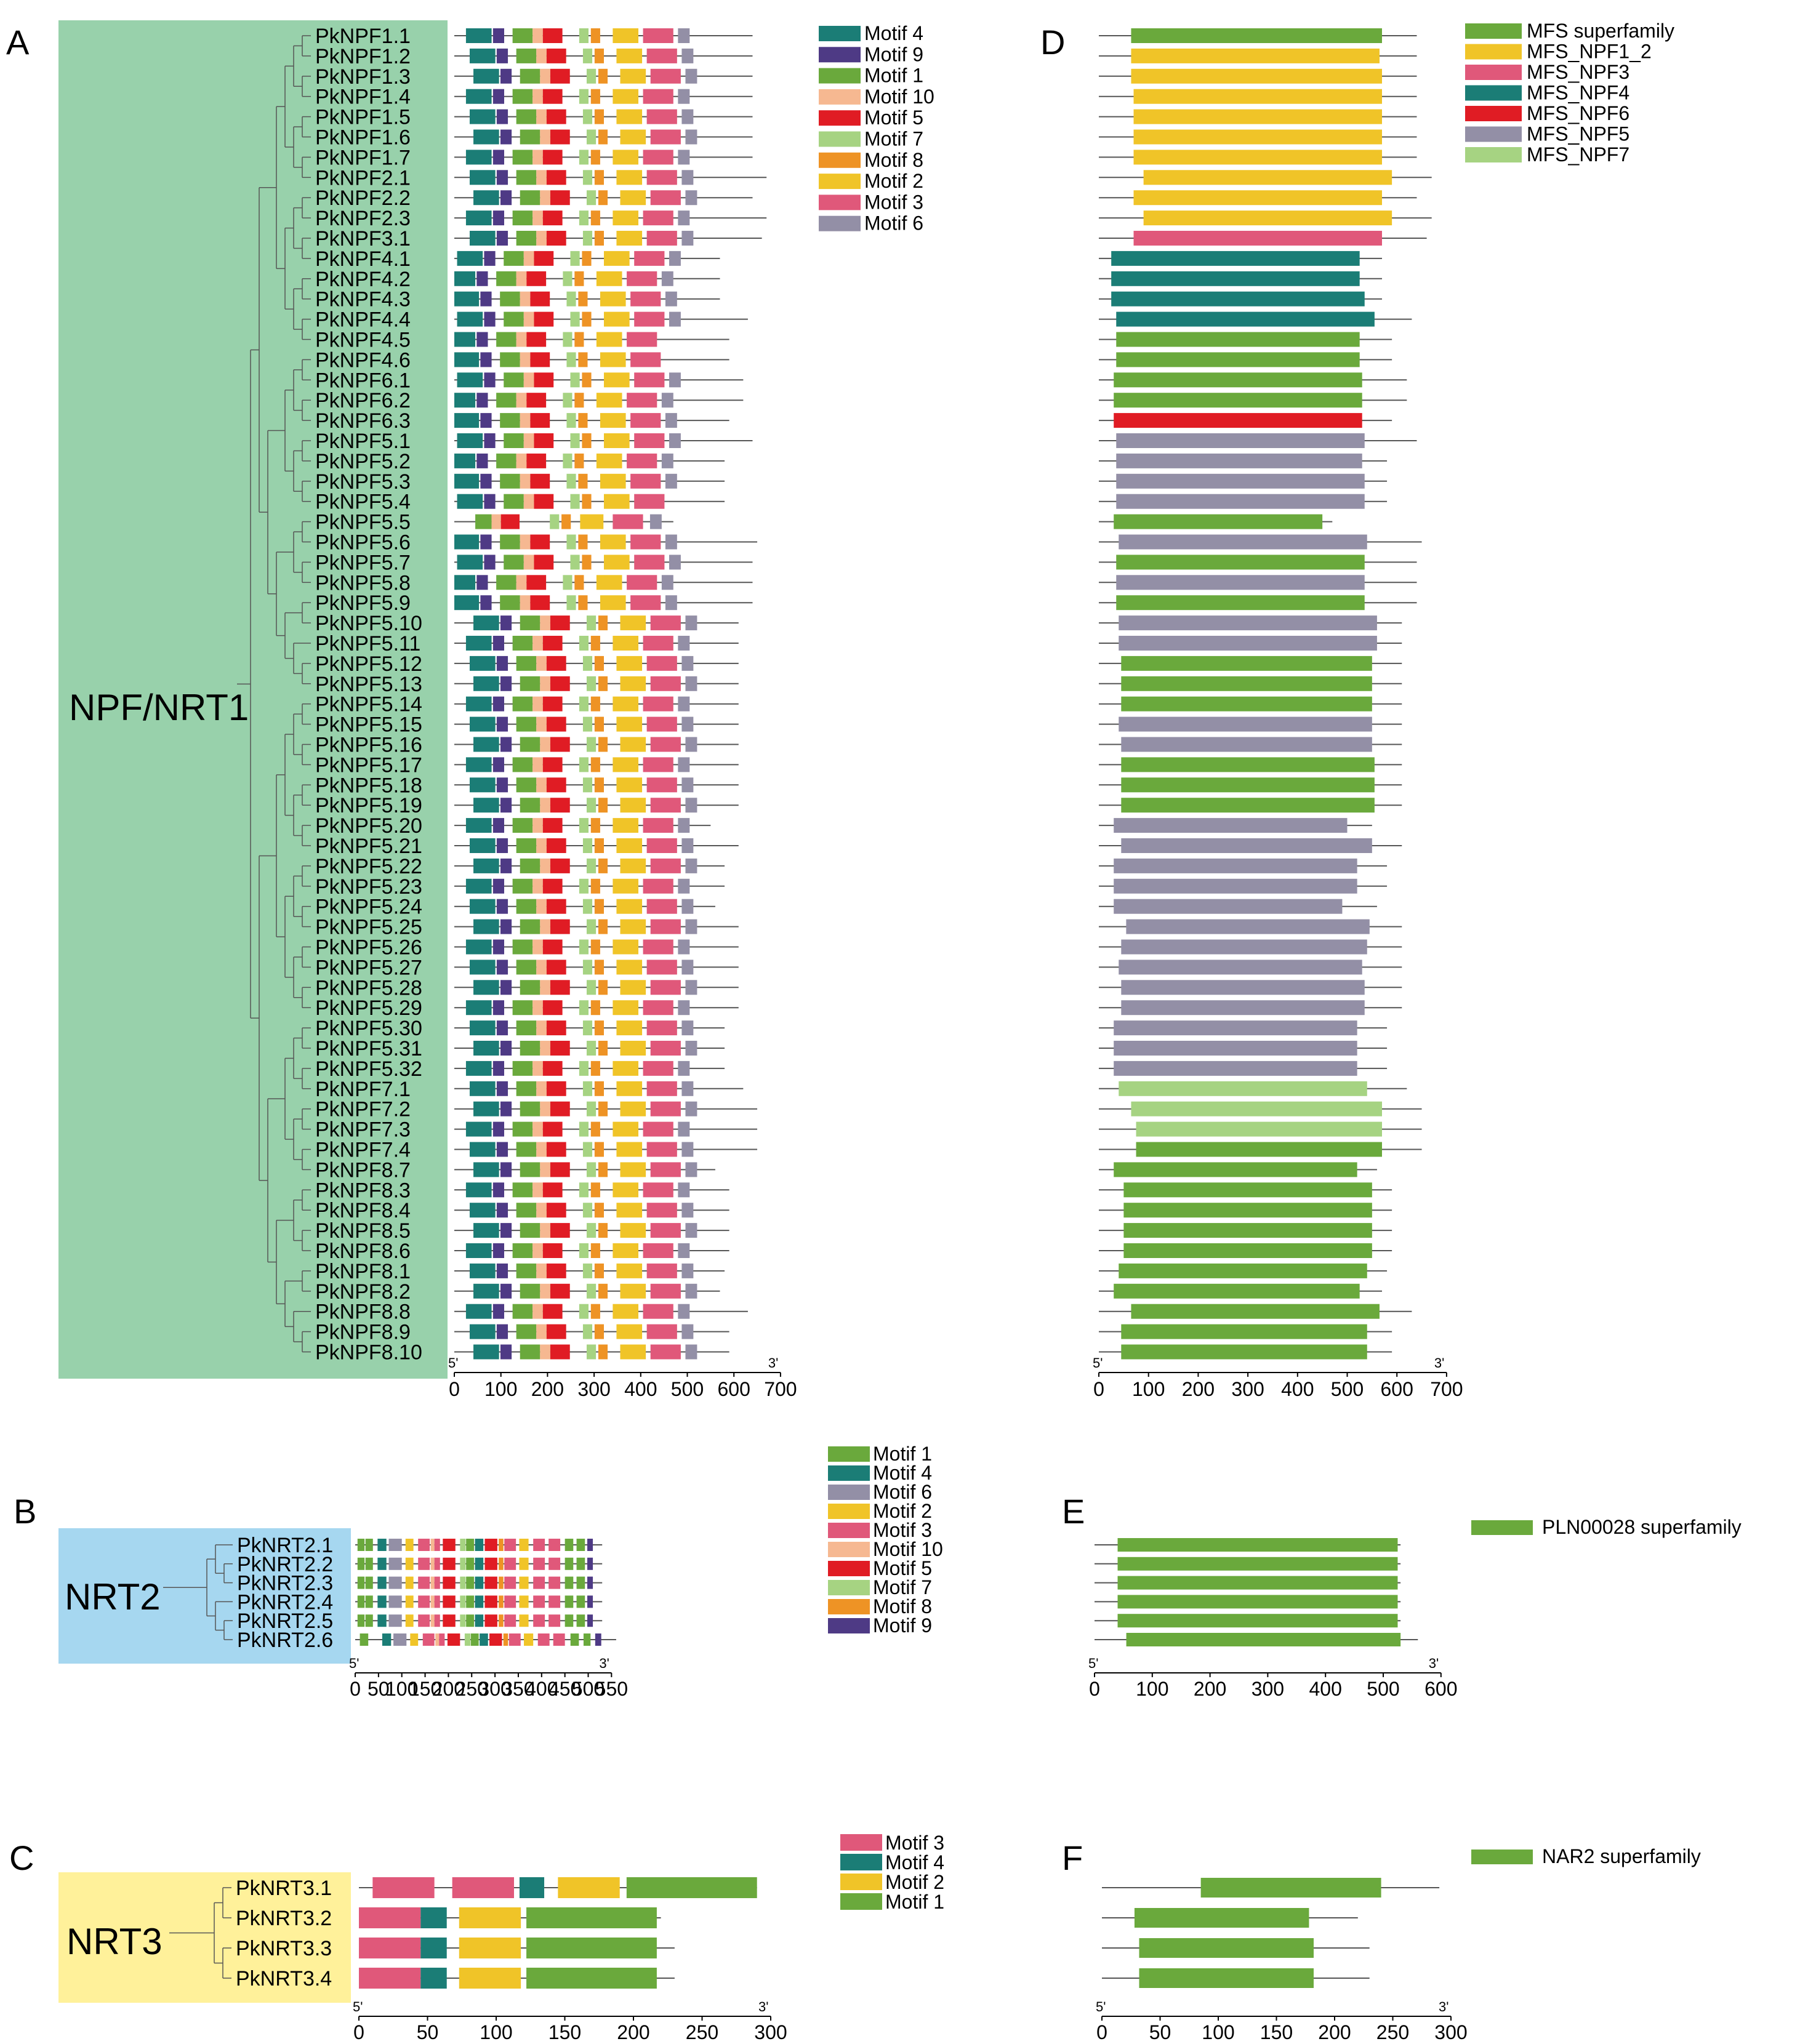 The height and width of the screenshot is (2044, 1808). Describe the element at coordinates (363, 178) in the screenshot. I see `gene-label-pknpf2-1: PkNPF2.1` at that location.